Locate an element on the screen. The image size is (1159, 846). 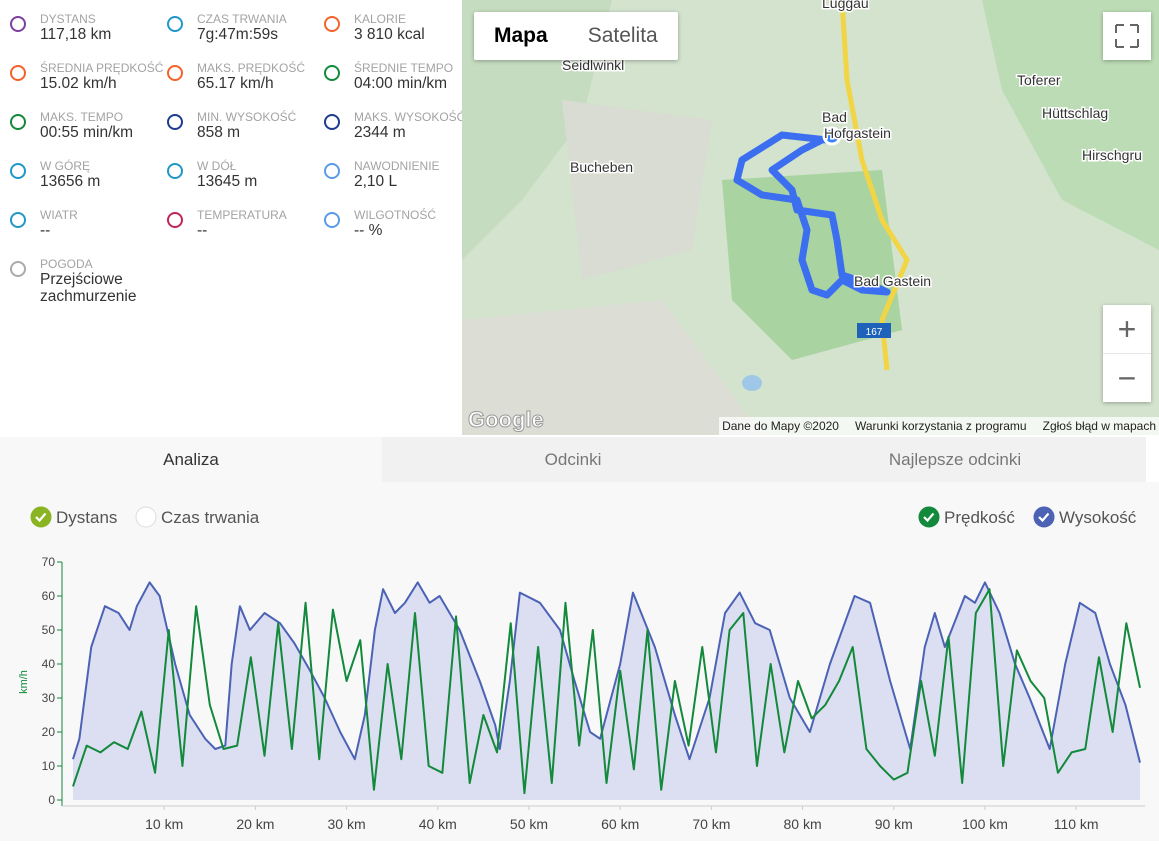
stat: KALORIE 3 810 kcal is located at coordinates (414, 27).